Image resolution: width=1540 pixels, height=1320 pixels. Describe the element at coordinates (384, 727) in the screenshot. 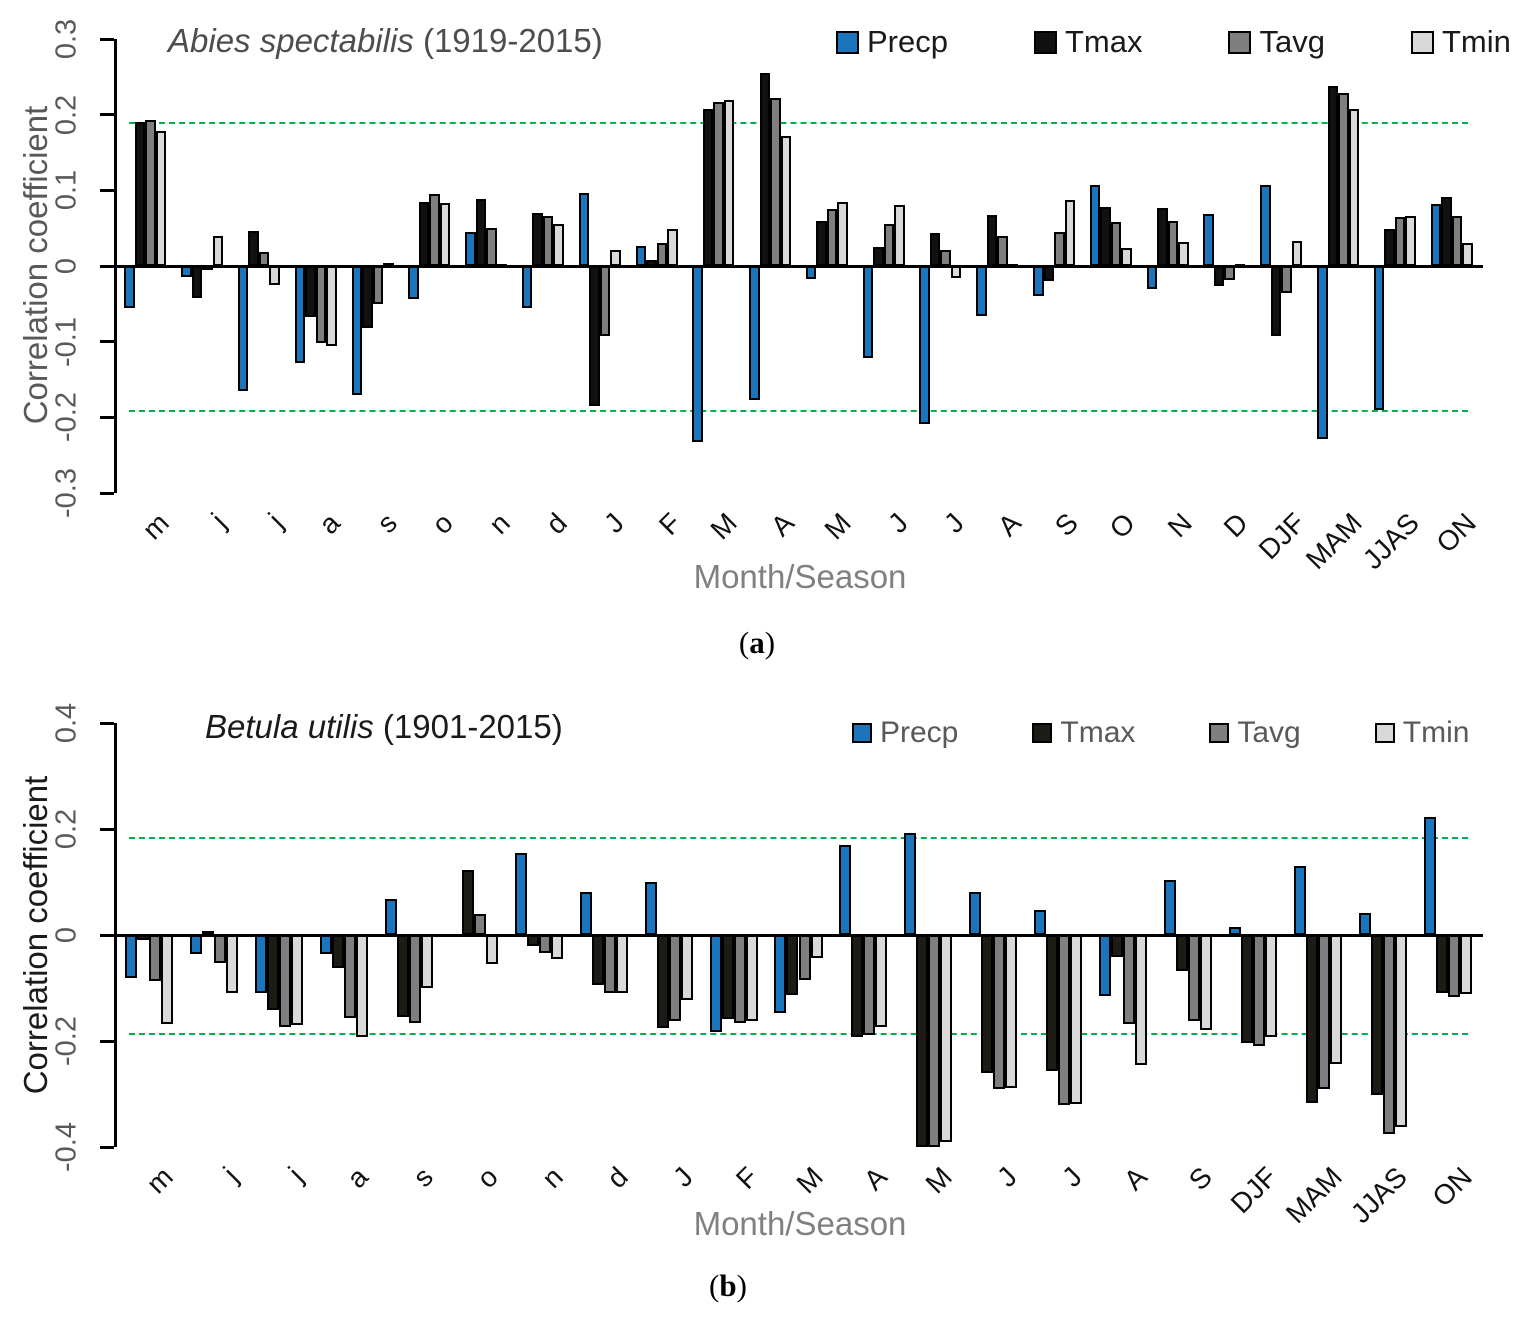

I see `panel-b-title: Betula utilis (1901-2015)` at that location.